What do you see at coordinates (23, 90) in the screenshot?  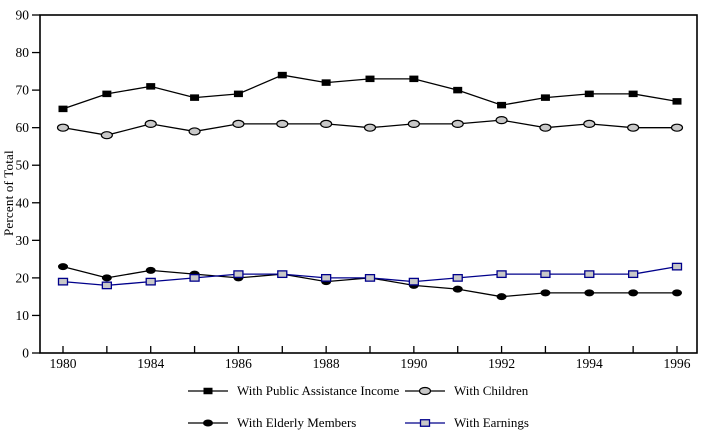 I see `y-tick-label: 70` at bounding box center [23, 90].